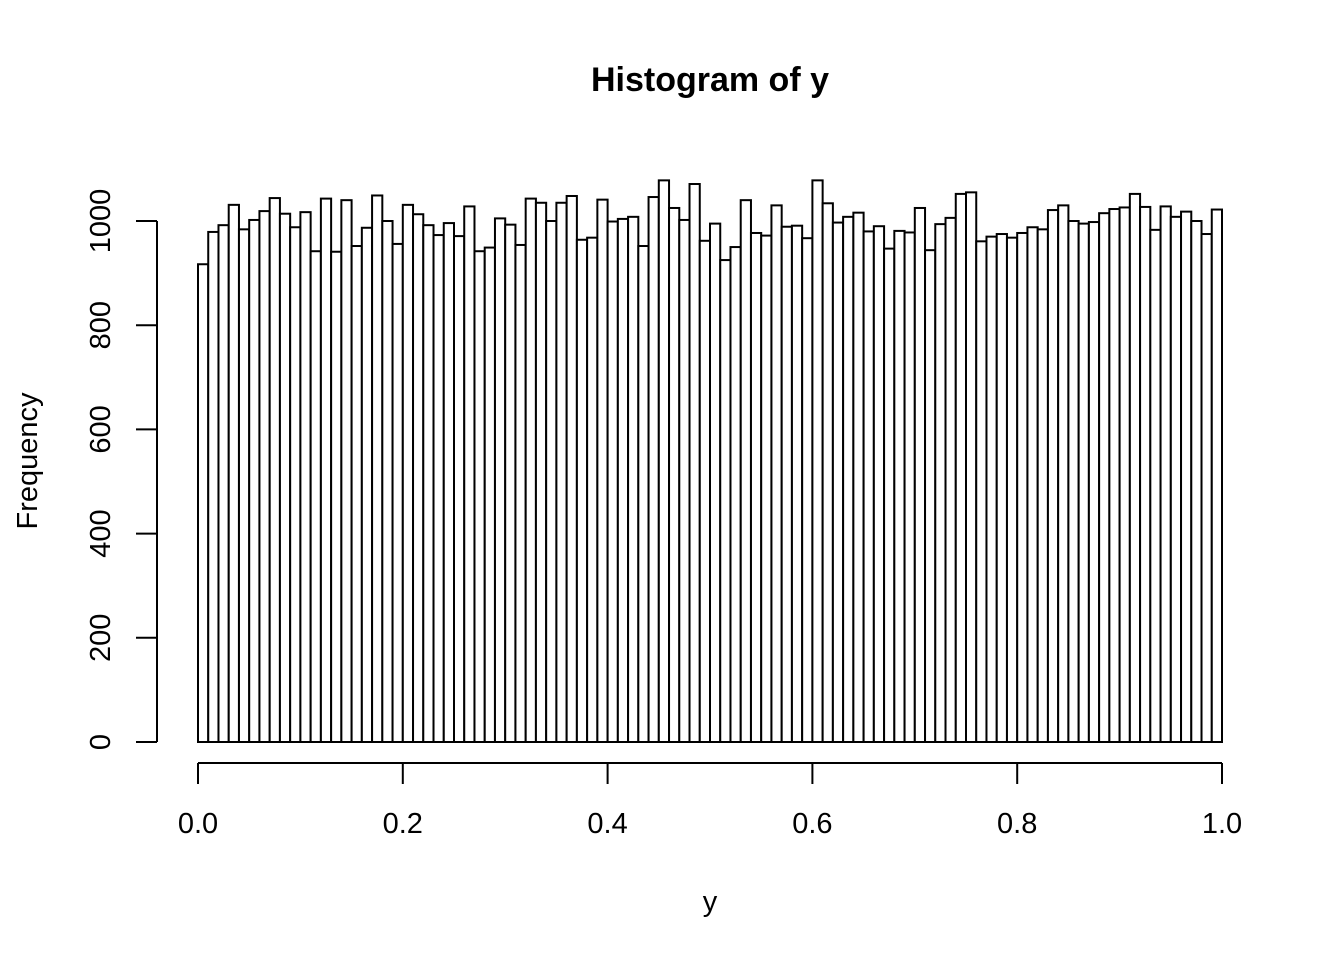  I want to click on x-tick-label: 1.0, so click(1222, 824).